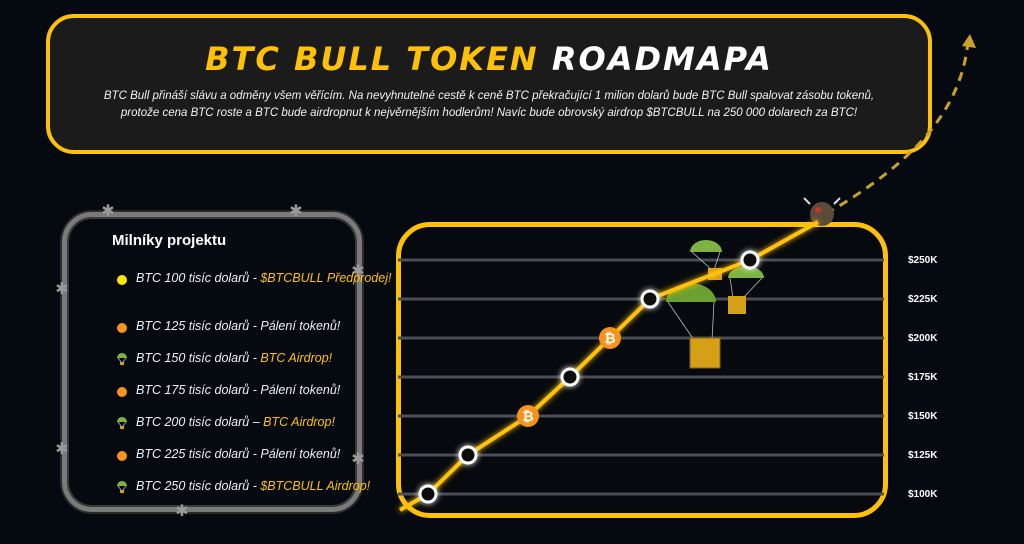 The image size is (1024, 544). Describe the element at coordinates (261, 494) in the screenshot. I see `milestone-item: BTC 250 tisíc dolarů - $BTCBULL Airdrop!` at that location.